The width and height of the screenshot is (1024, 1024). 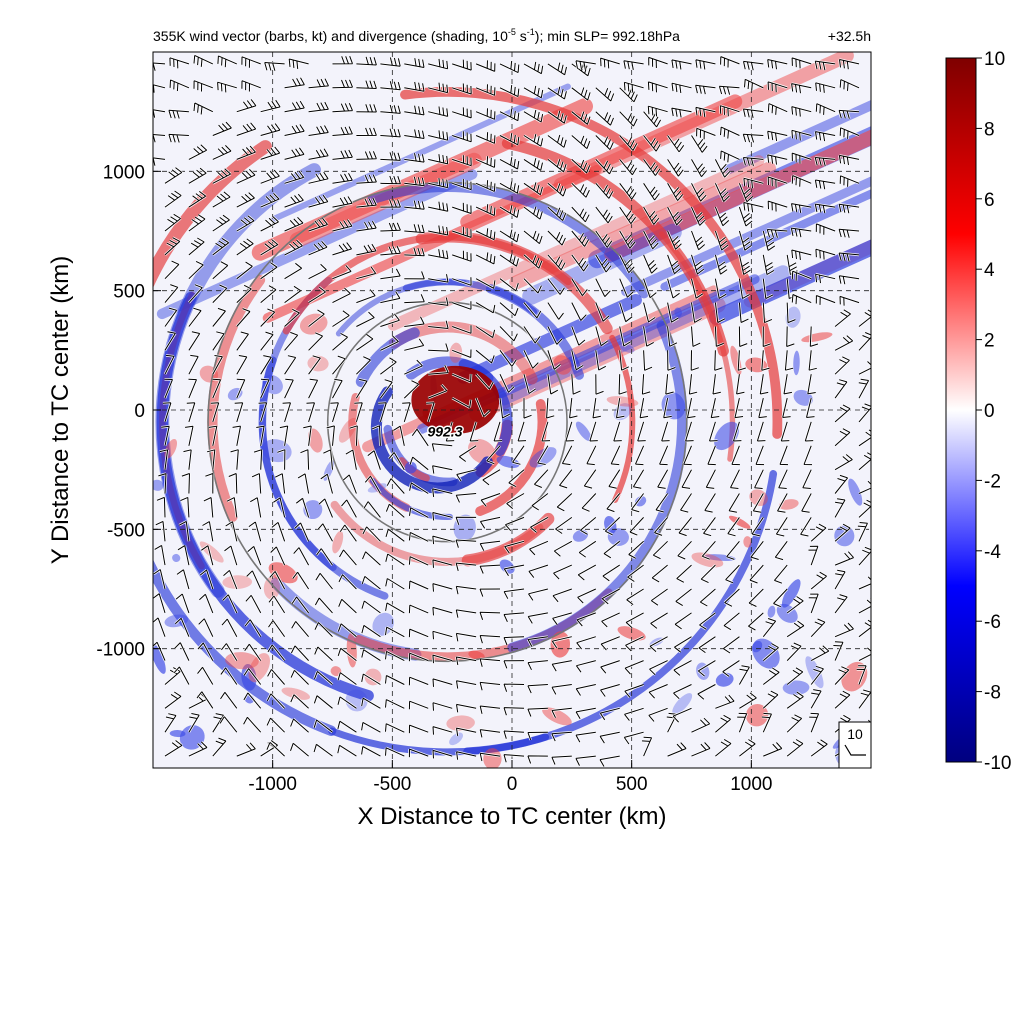 I want to click on reference-barb, so click(x=855, y=750).